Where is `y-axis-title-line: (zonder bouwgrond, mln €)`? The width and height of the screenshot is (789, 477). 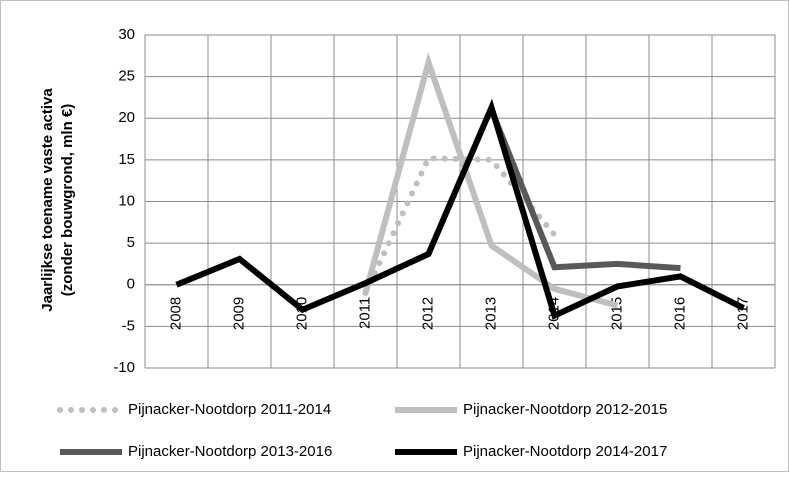
y-axis-title-line: (zonder bouwgrond, mln €) is located at coordinates (67, 200).